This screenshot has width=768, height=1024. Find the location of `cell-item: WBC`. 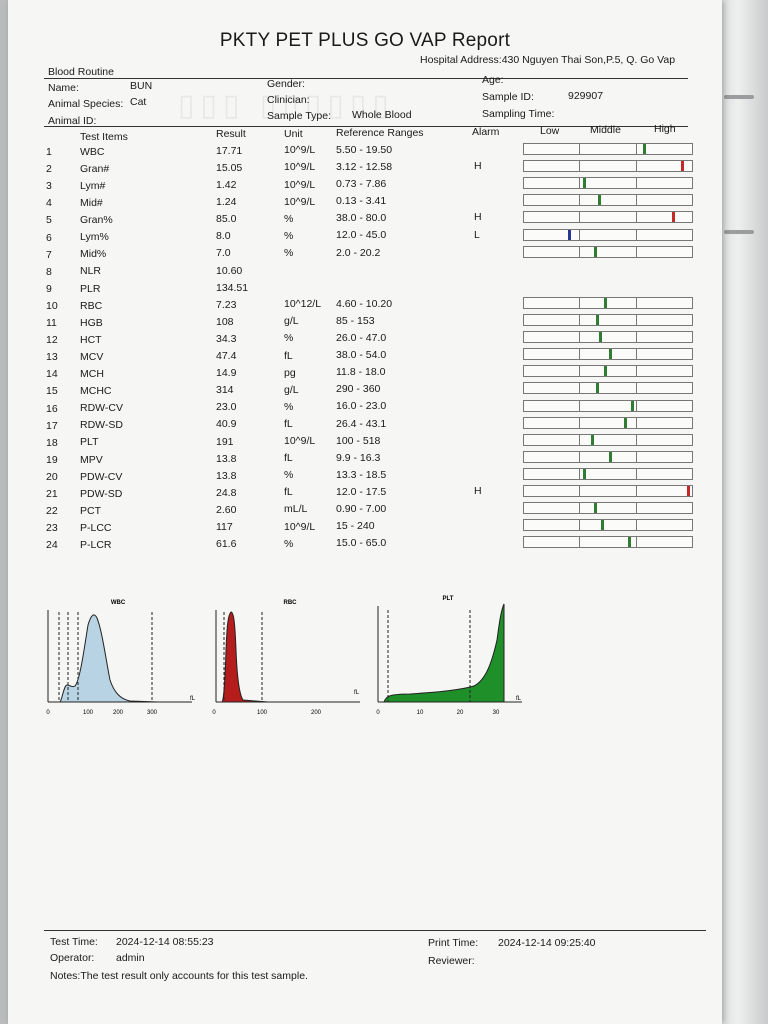

cell-item: WBC is located at coordinates (92, 151).